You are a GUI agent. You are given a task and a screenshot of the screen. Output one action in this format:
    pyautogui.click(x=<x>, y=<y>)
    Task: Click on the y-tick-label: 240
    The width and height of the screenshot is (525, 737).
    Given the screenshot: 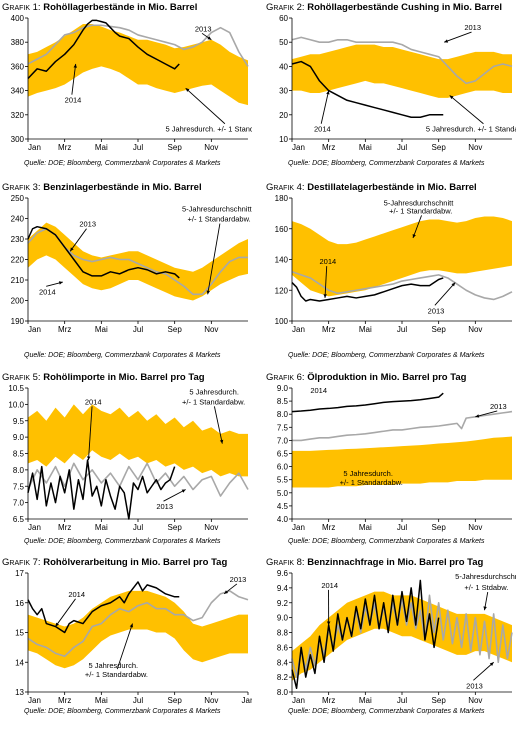 What is the action you would take?
    pyautogui.click(x=18, y=219)
    